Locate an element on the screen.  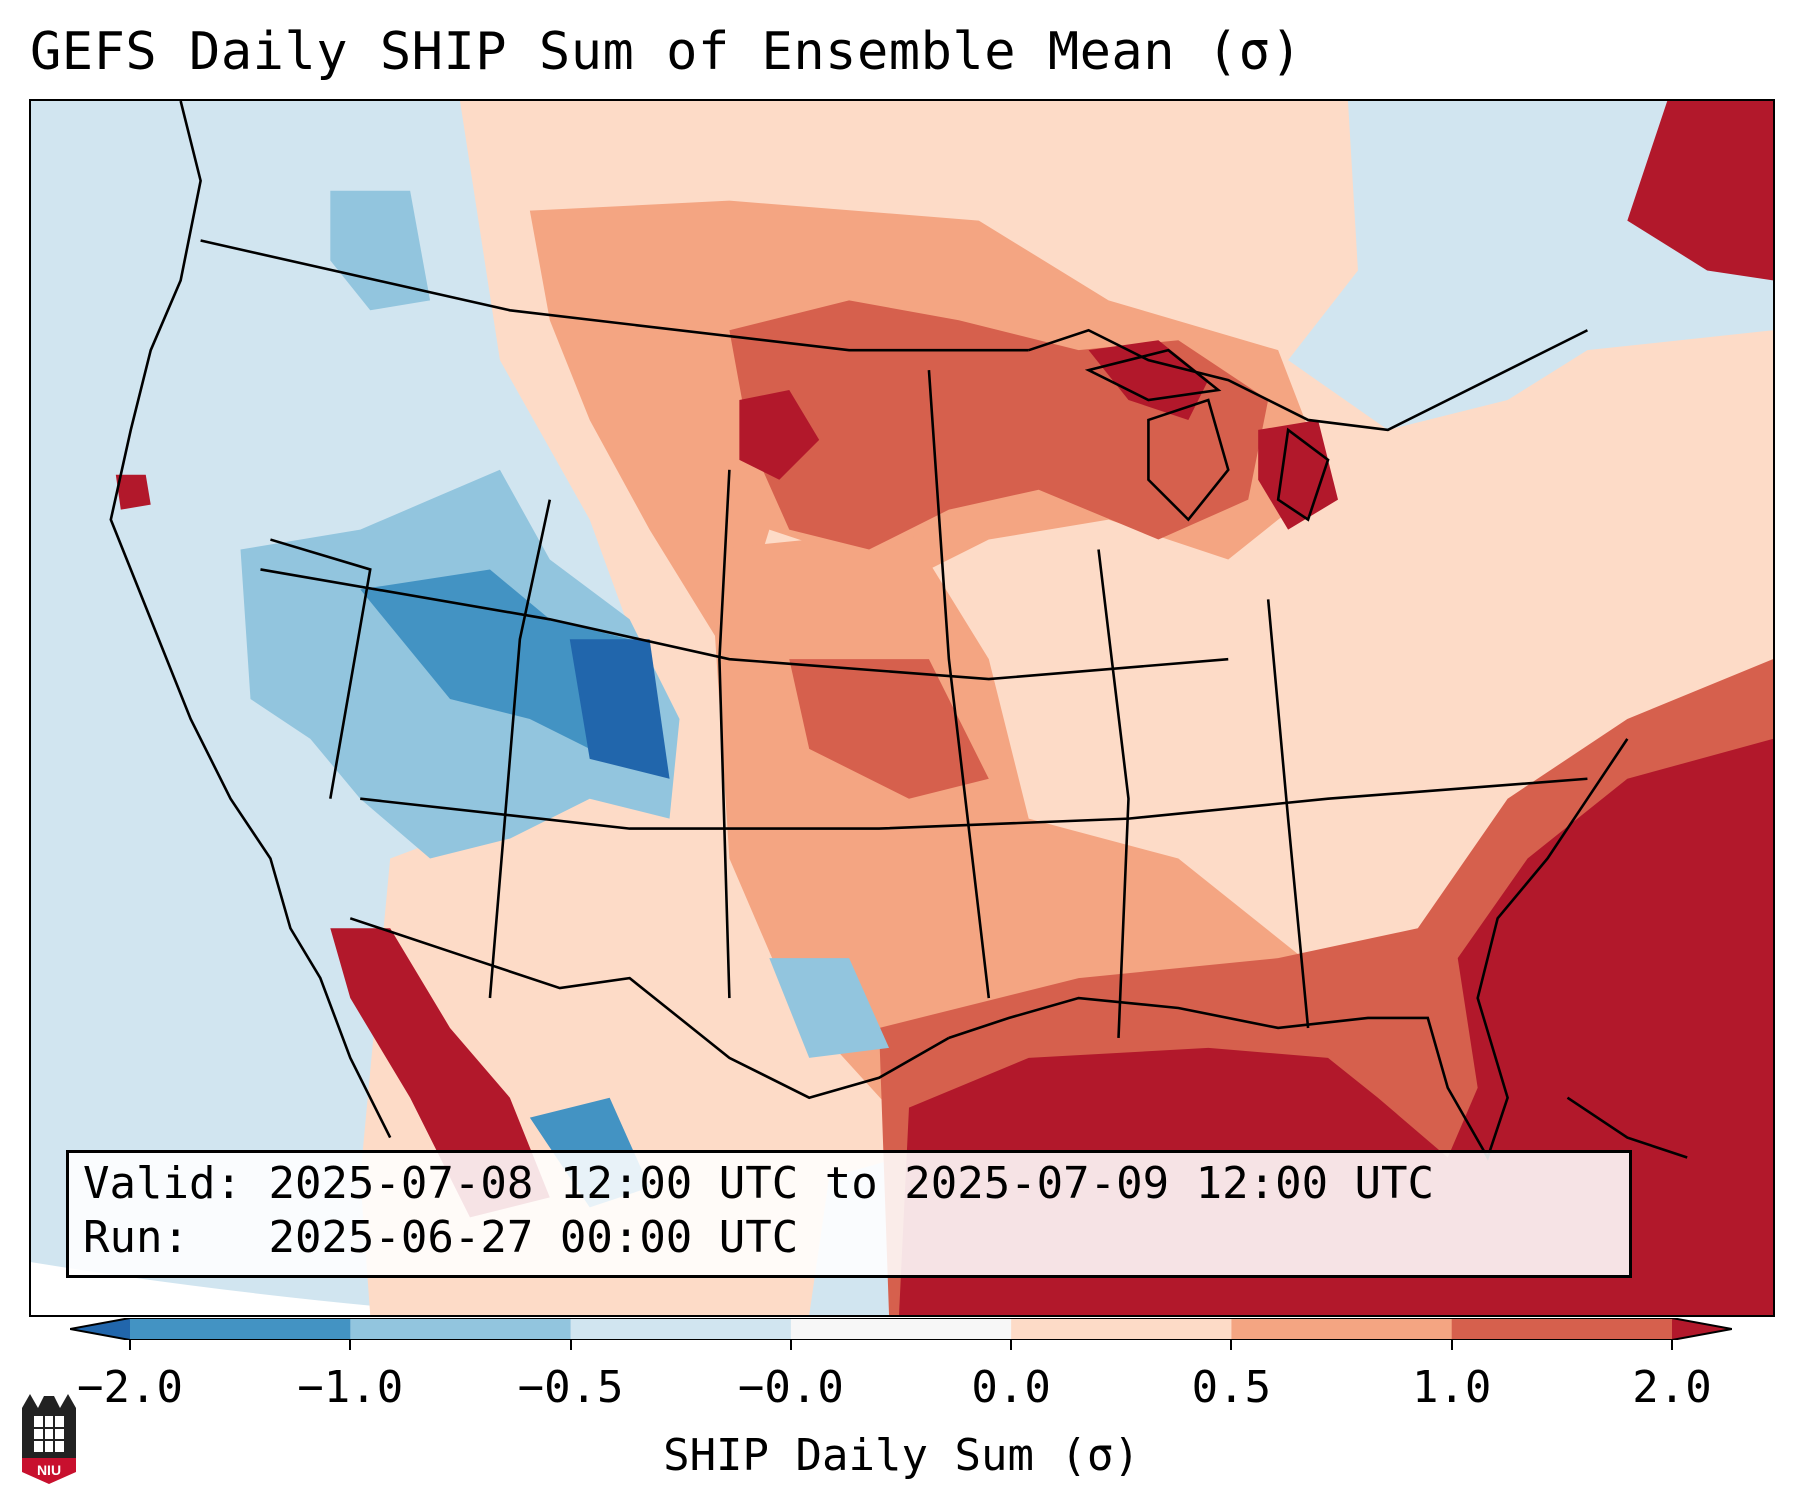
anomaly-cell-washington is located at coordinates (380, 250).